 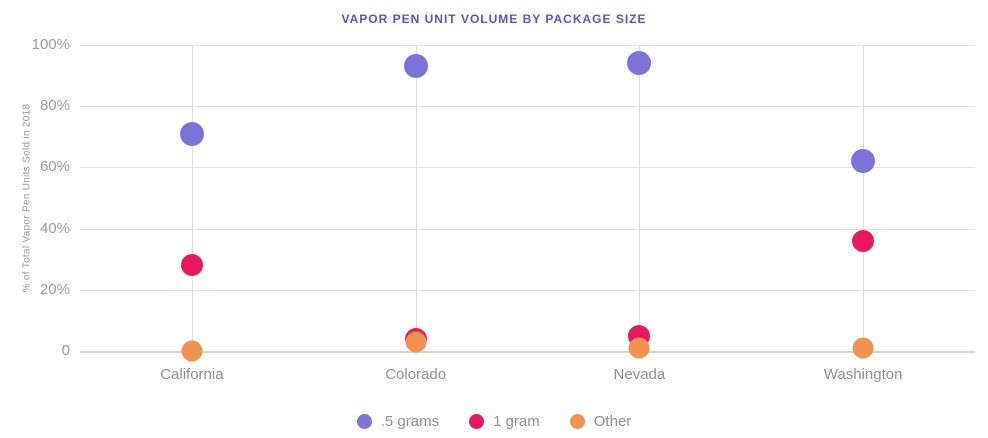 What do you see at coordinates (65, 350) in the screenshot?
I see `y-tick-label: 0` at bounding box center [65, 350].